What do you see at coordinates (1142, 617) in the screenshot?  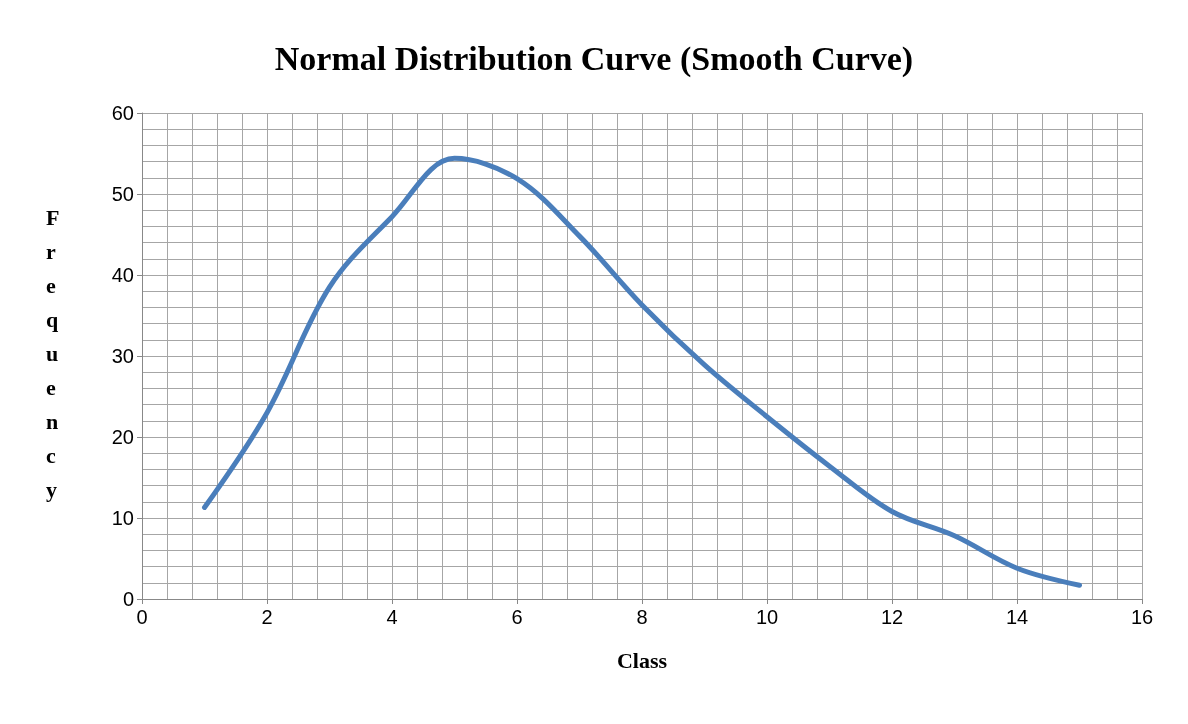 I see `x-tick-label: 16` at bounding box center [1142, 617].